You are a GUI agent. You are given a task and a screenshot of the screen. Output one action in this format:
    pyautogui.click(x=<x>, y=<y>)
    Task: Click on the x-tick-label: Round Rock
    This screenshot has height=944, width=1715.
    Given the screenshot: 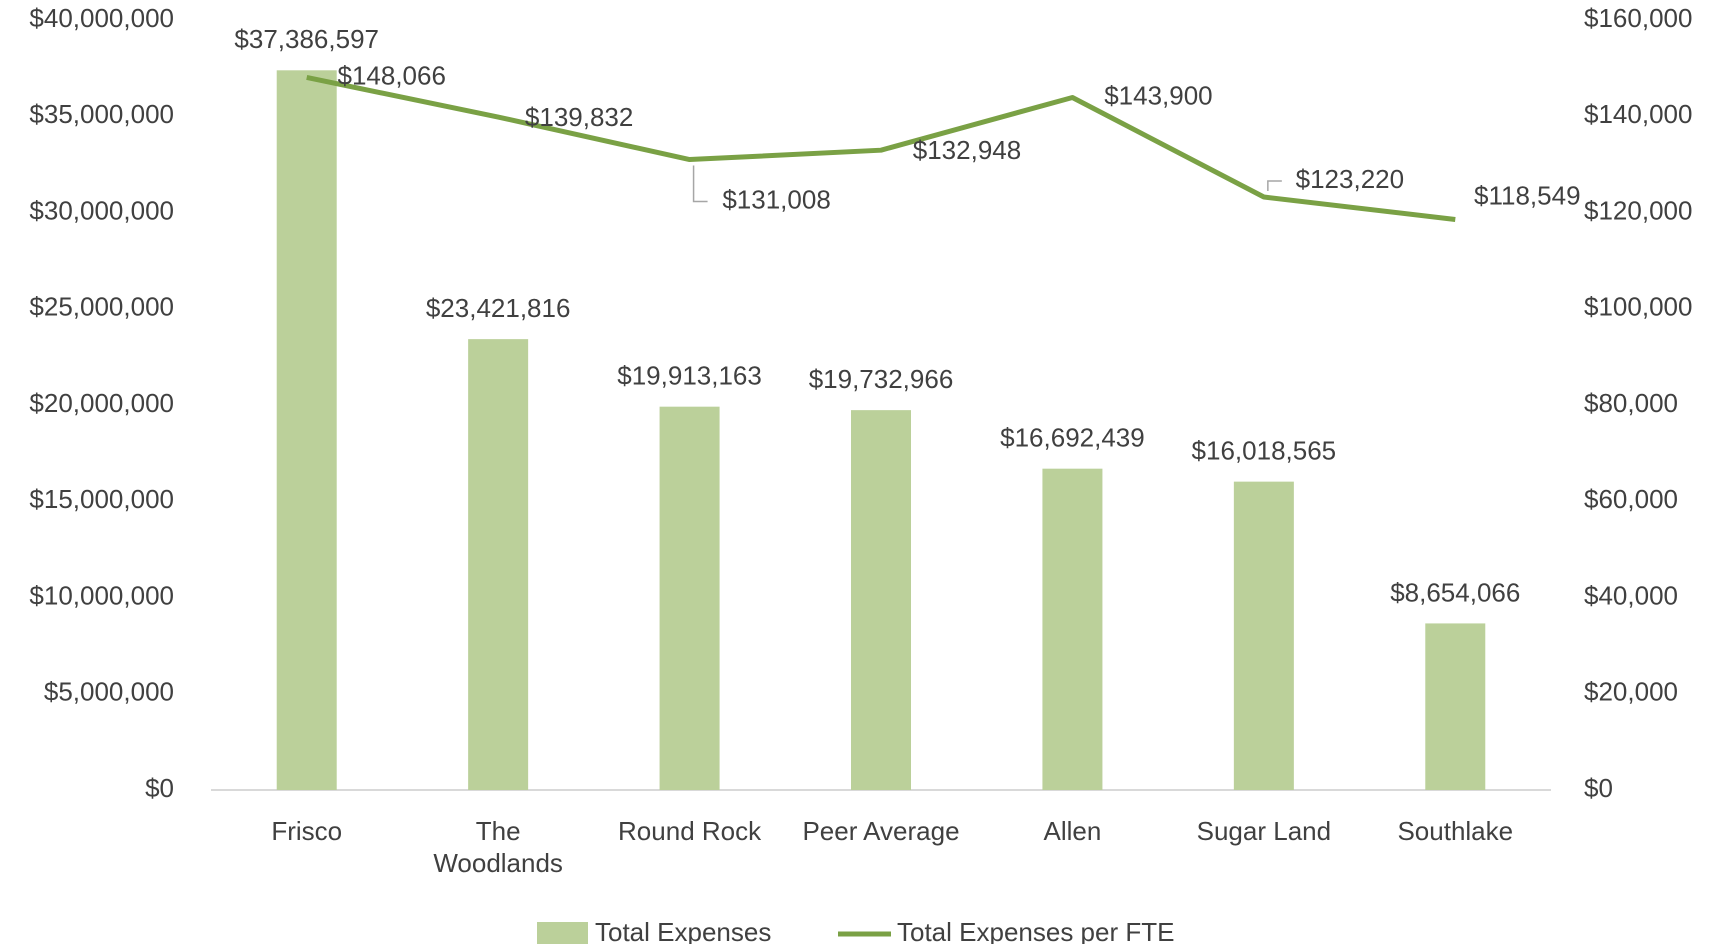 What is the action you would take?
    pyautogui.click(x=690, y=831)
    